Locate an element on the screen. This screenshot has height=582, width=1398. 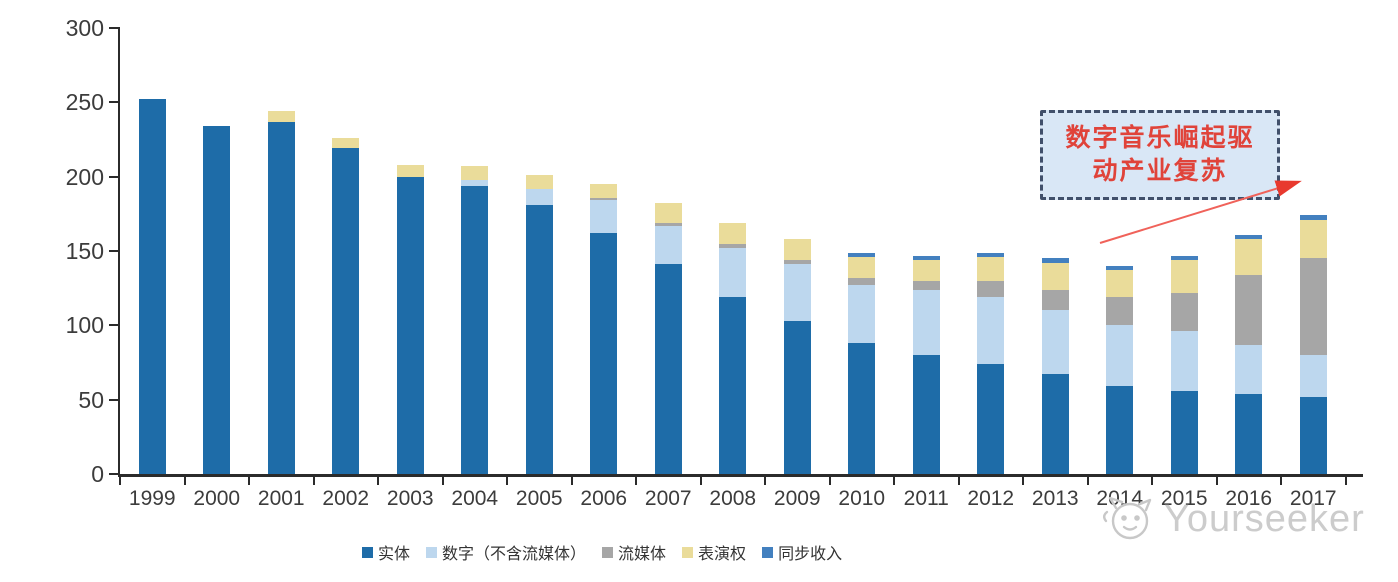
x-tick-label: 2016 is located at coordinates (1249, 498).